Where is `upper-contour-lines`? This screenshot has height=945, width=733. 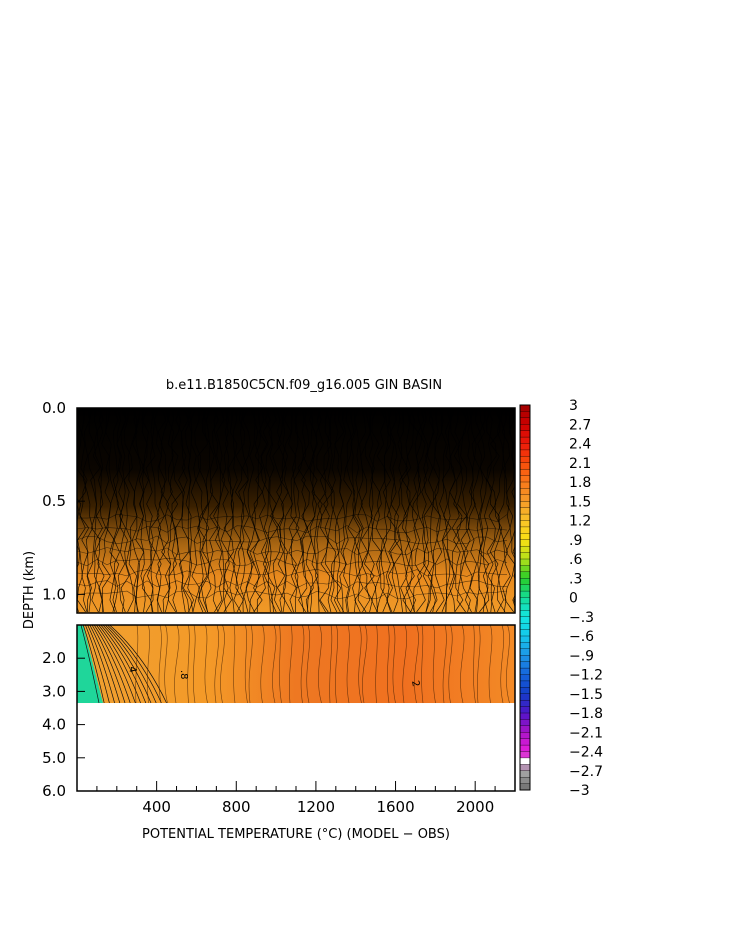
upper-contour-lines is located at coordinates (296, 510).